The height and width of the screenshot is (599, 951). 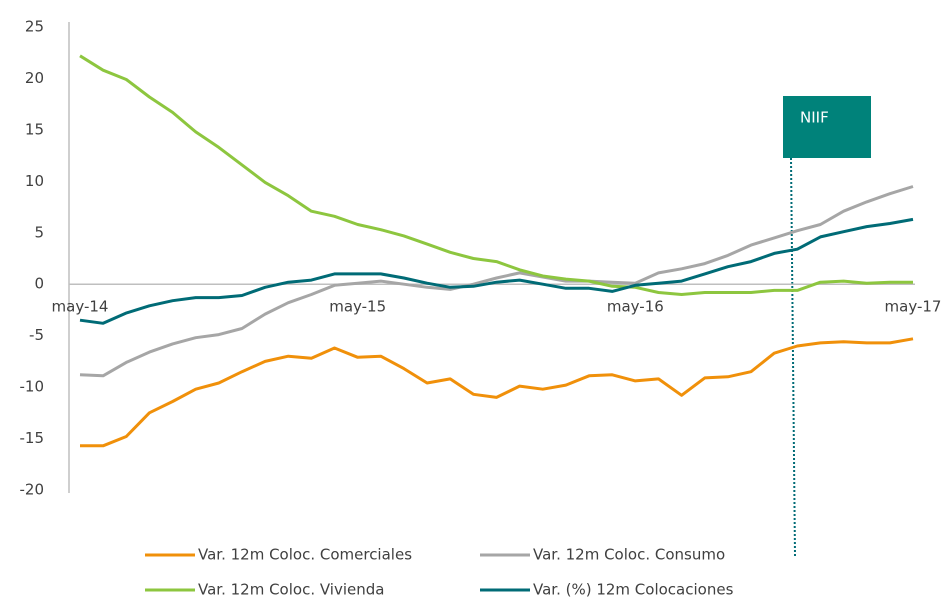 I want to click on x-tick-label: may-14, so click(x=80, y=307).